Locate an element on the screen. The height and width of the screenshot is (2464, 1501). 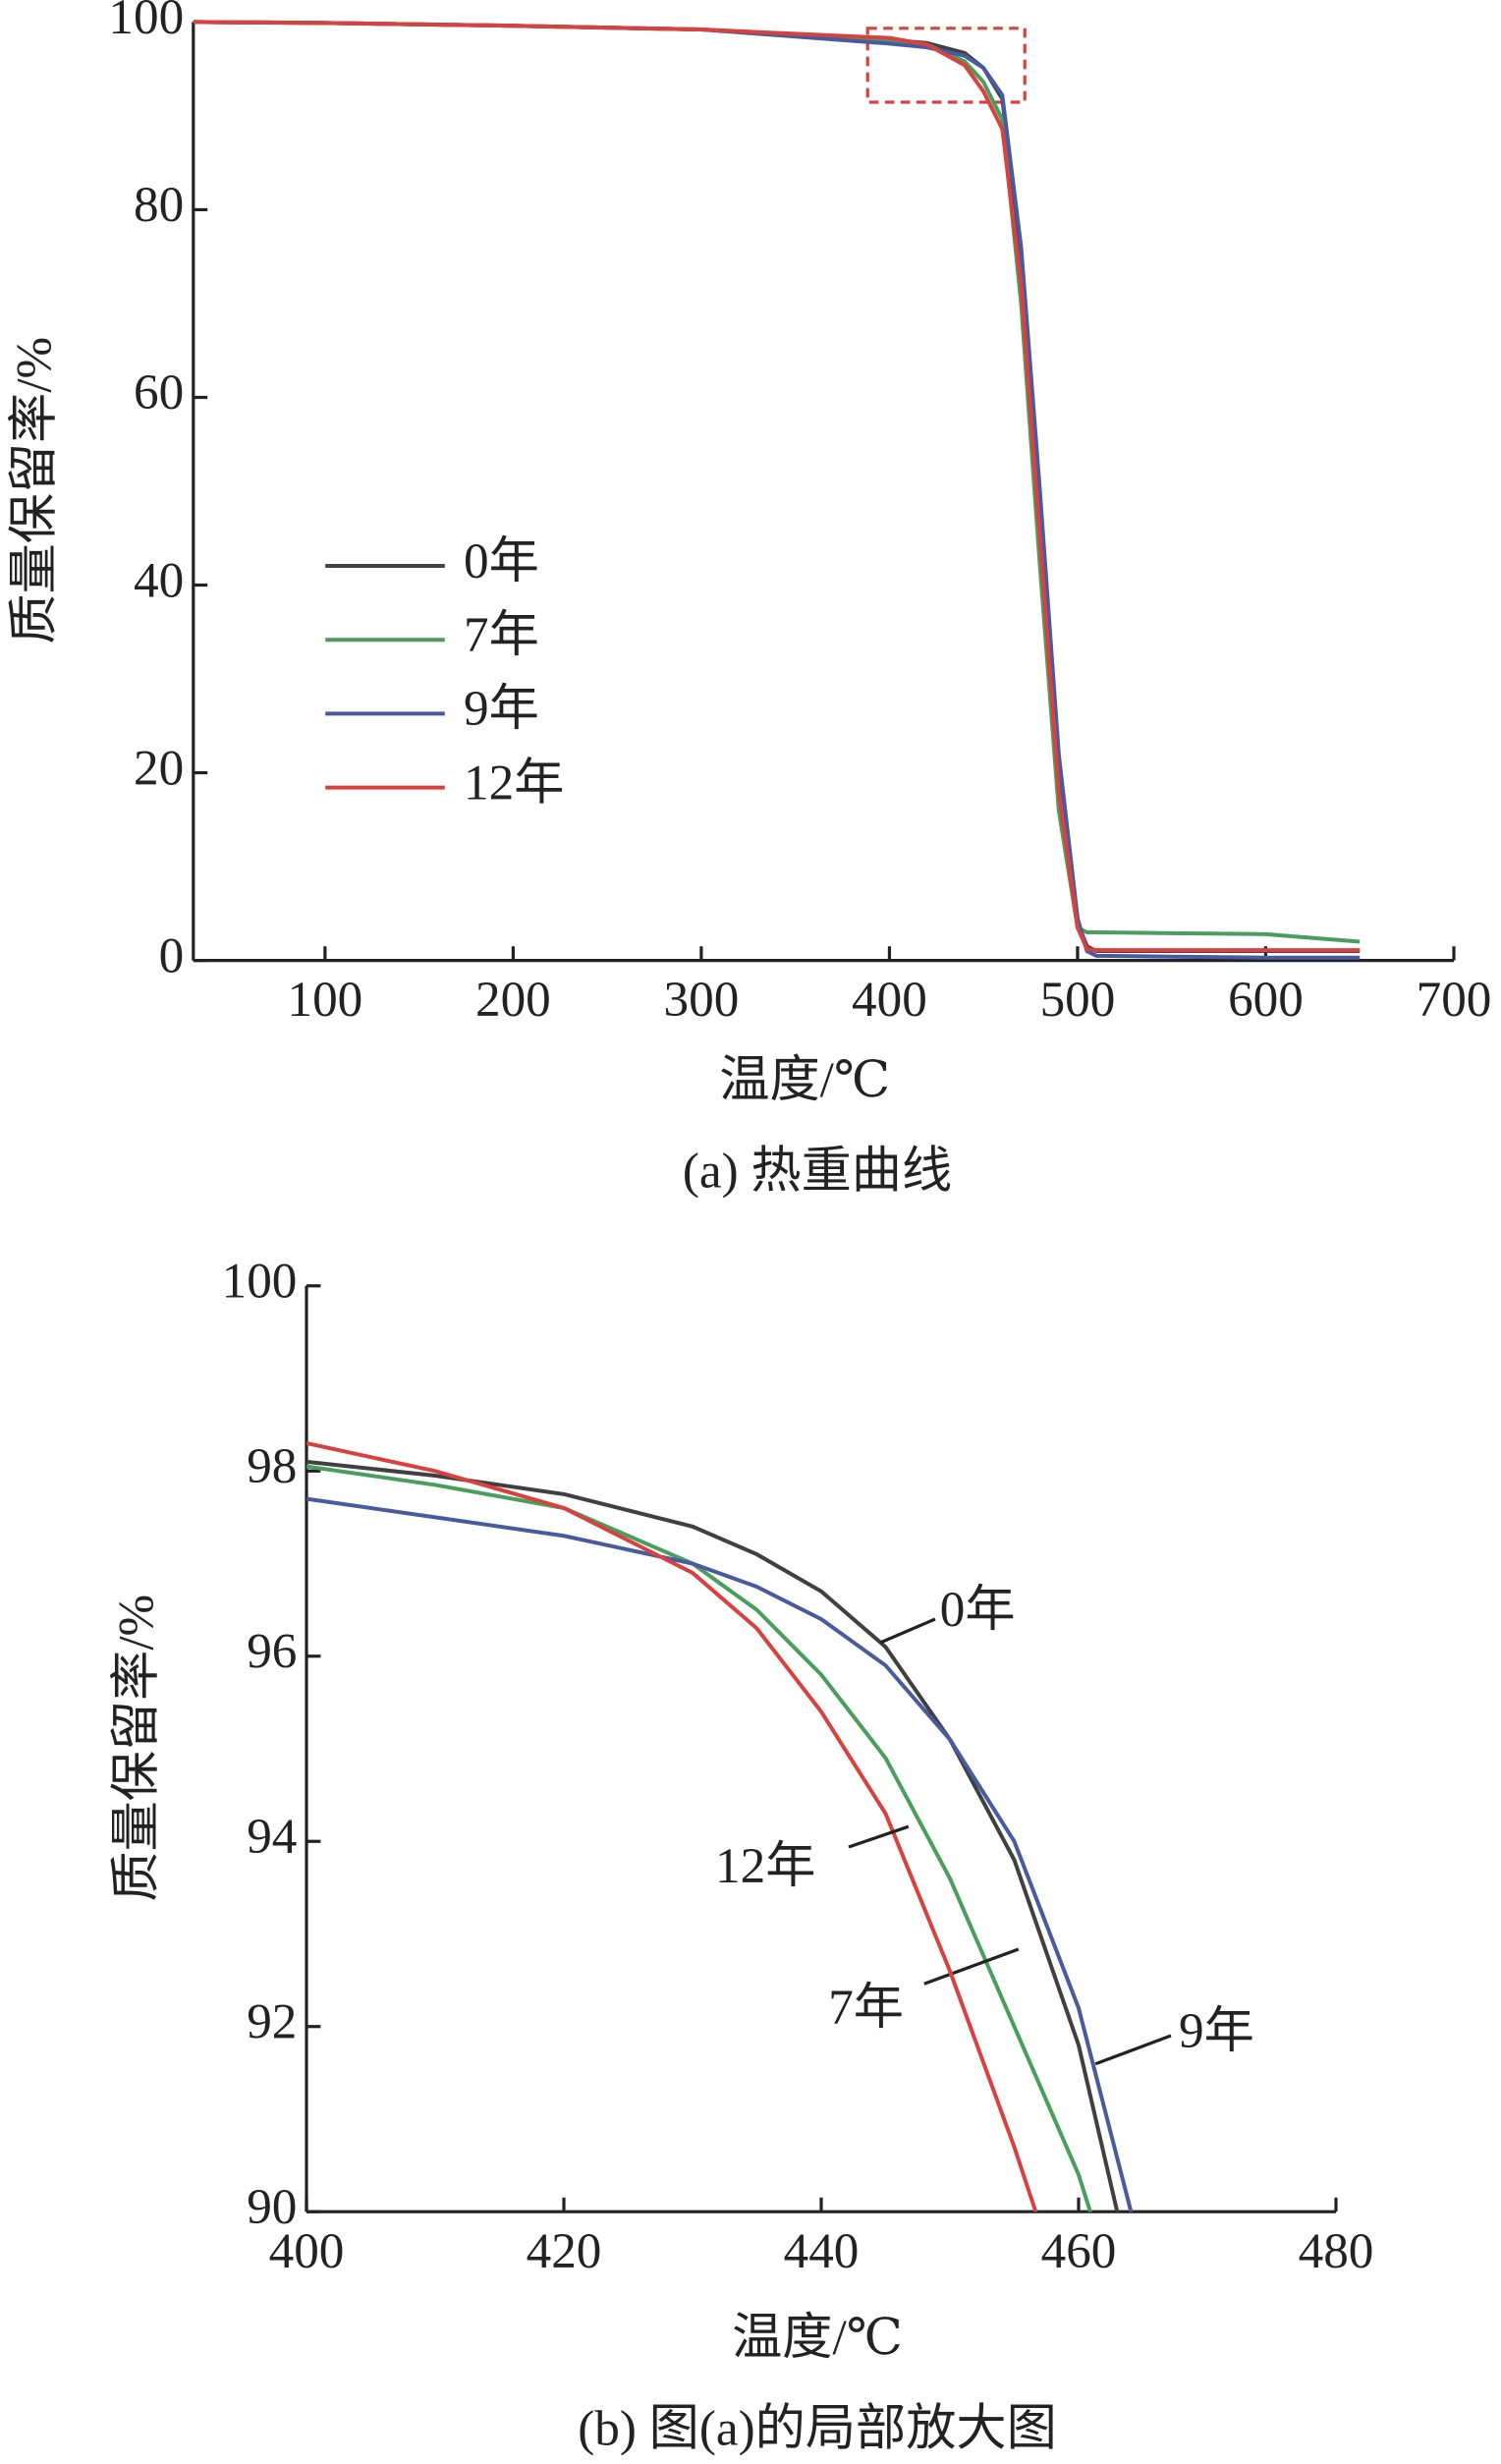
zoom-box is located at coordinates (946, 65).